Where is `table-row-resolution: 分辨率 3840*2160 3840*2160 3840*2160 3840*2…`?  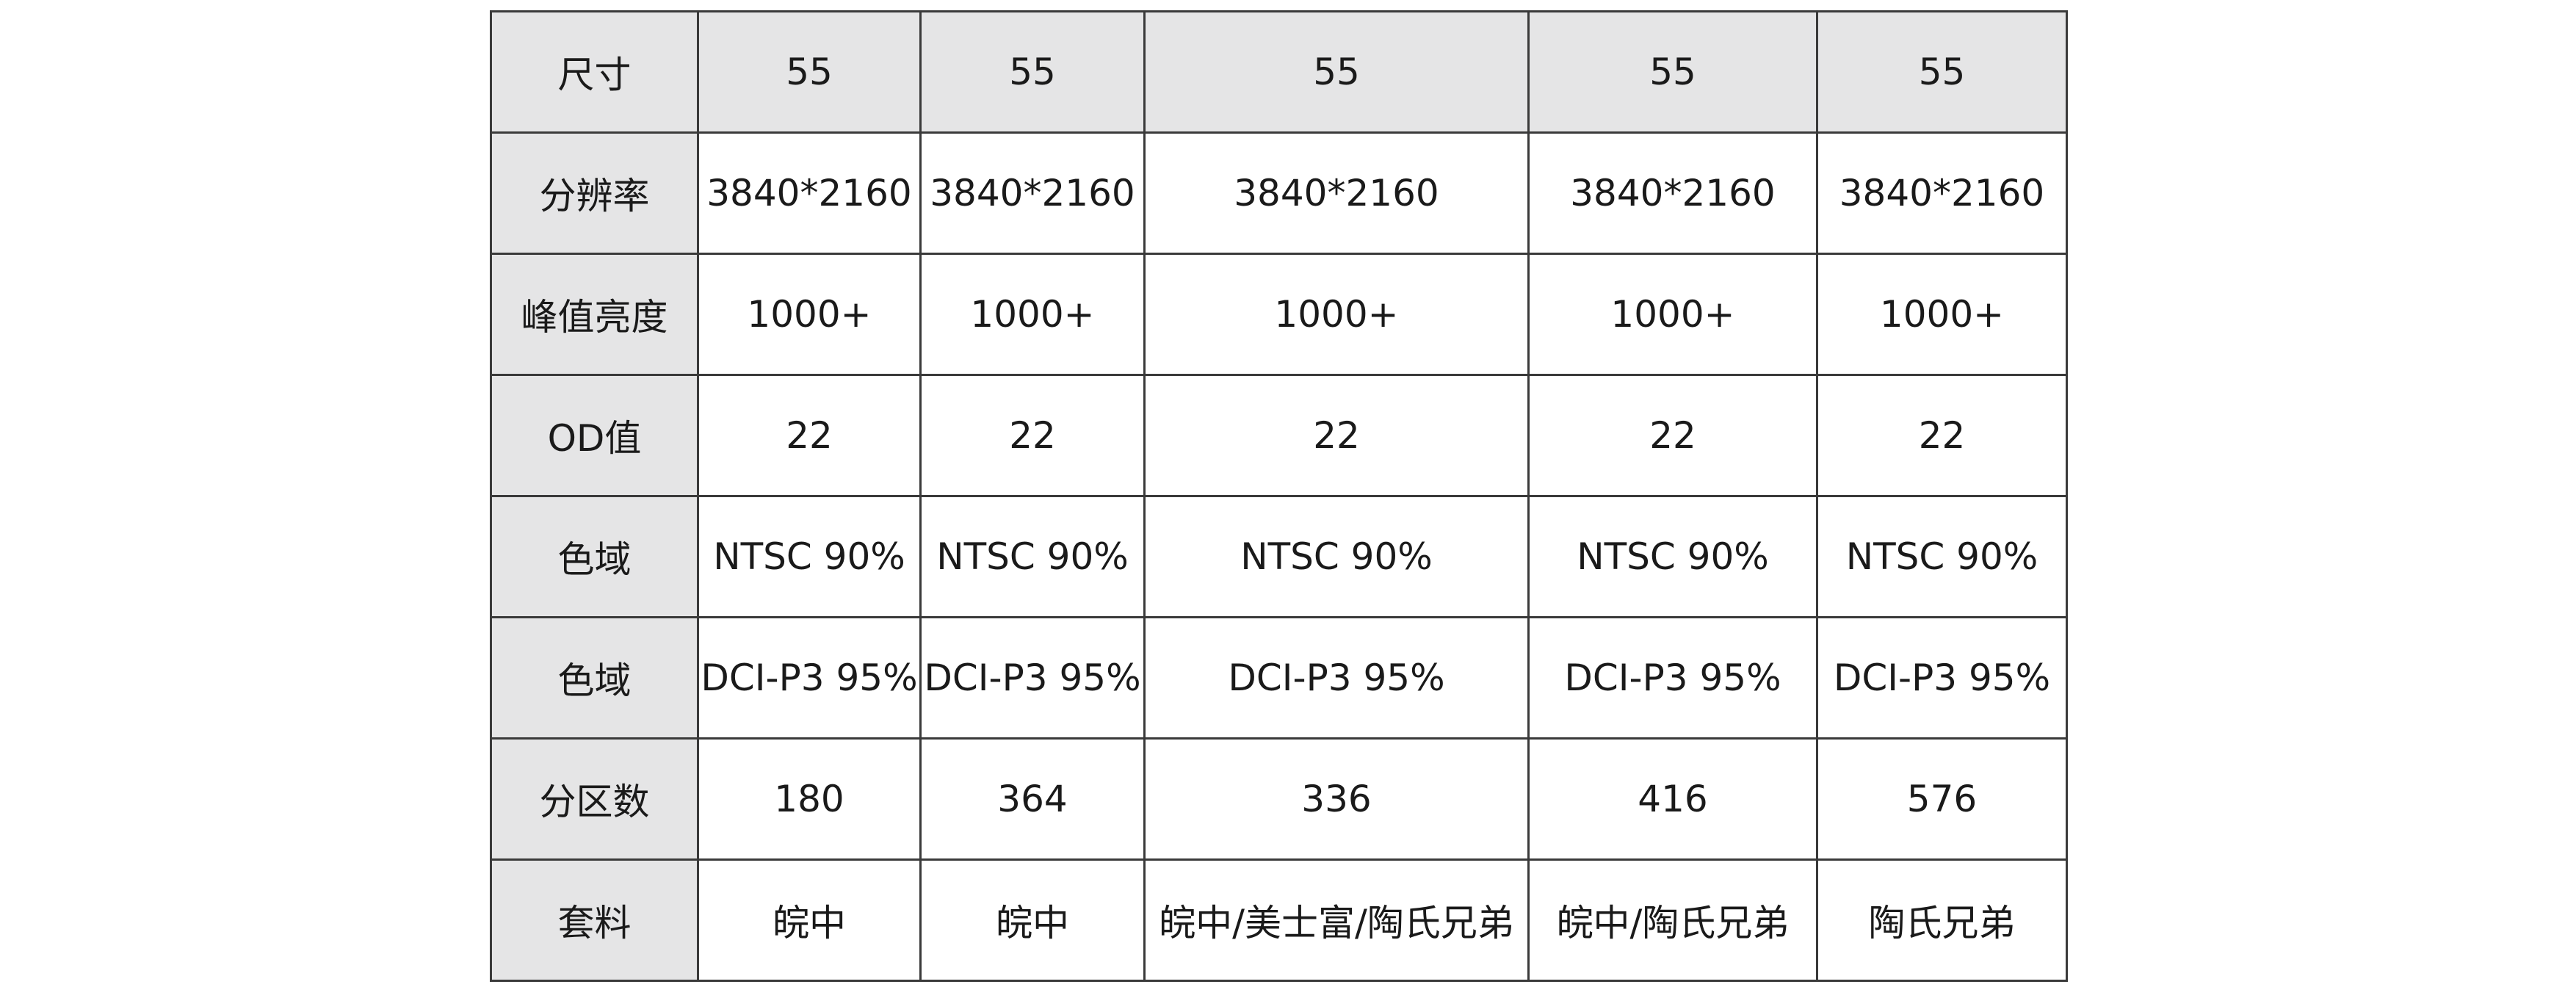
table-row-resolution: 分辨率 3840*2160 3840*2160 3840*2160 3840*2… is located at coordinates (1279, 193).